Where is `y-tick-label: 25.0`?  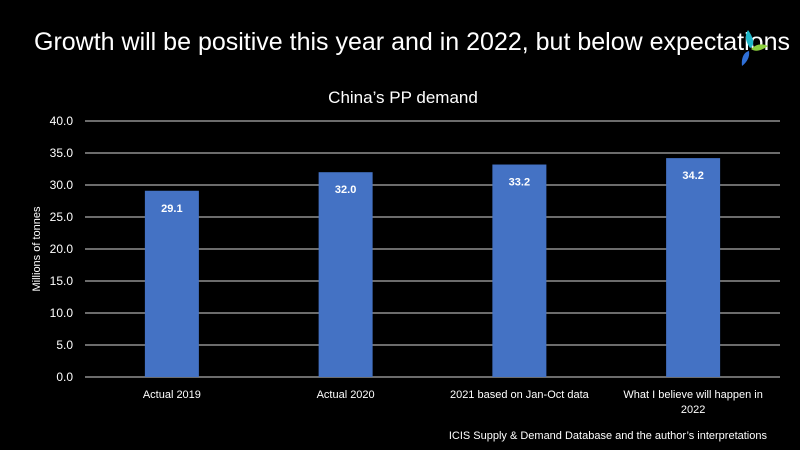 y-tick-label: 25.0 is located at coordinates (62, 217).